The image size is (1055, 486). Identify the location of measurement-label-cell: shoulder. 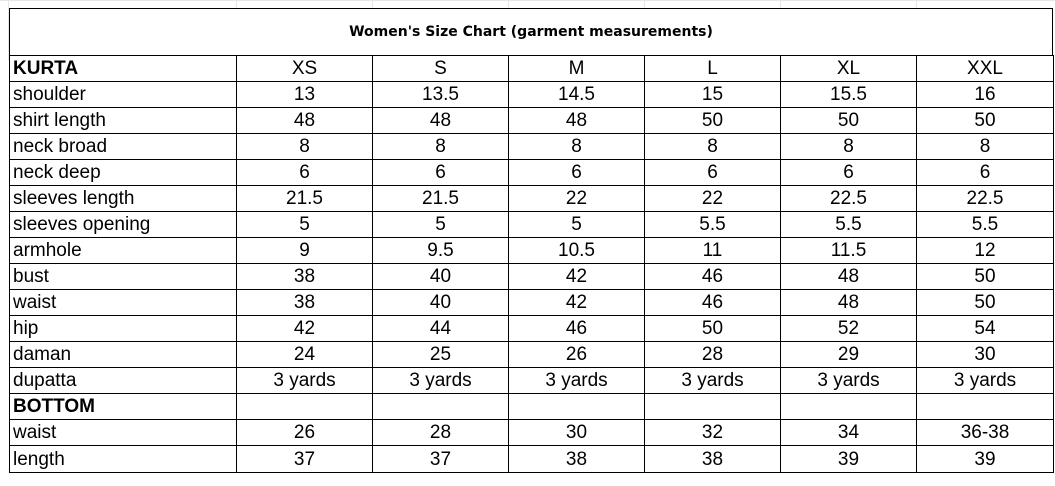
(123, 94).